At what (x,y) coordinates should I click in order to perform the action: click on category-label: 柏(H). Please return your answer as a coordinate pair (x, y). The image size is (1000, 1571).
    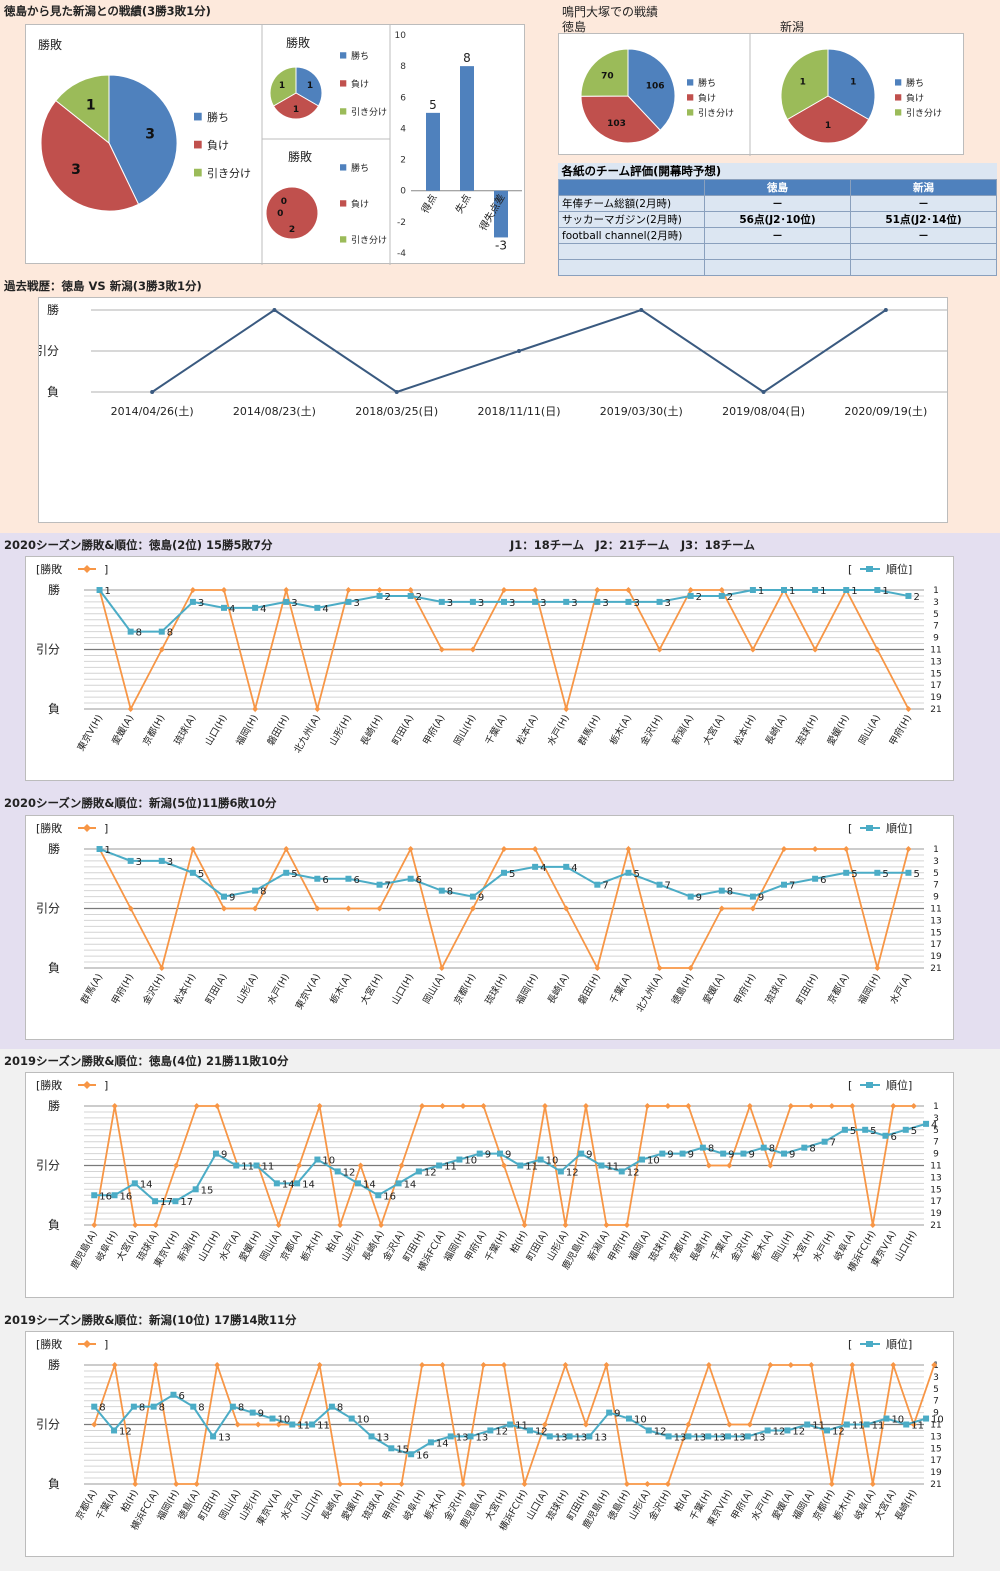
    Looking at the image, I should click on (519, 1242).